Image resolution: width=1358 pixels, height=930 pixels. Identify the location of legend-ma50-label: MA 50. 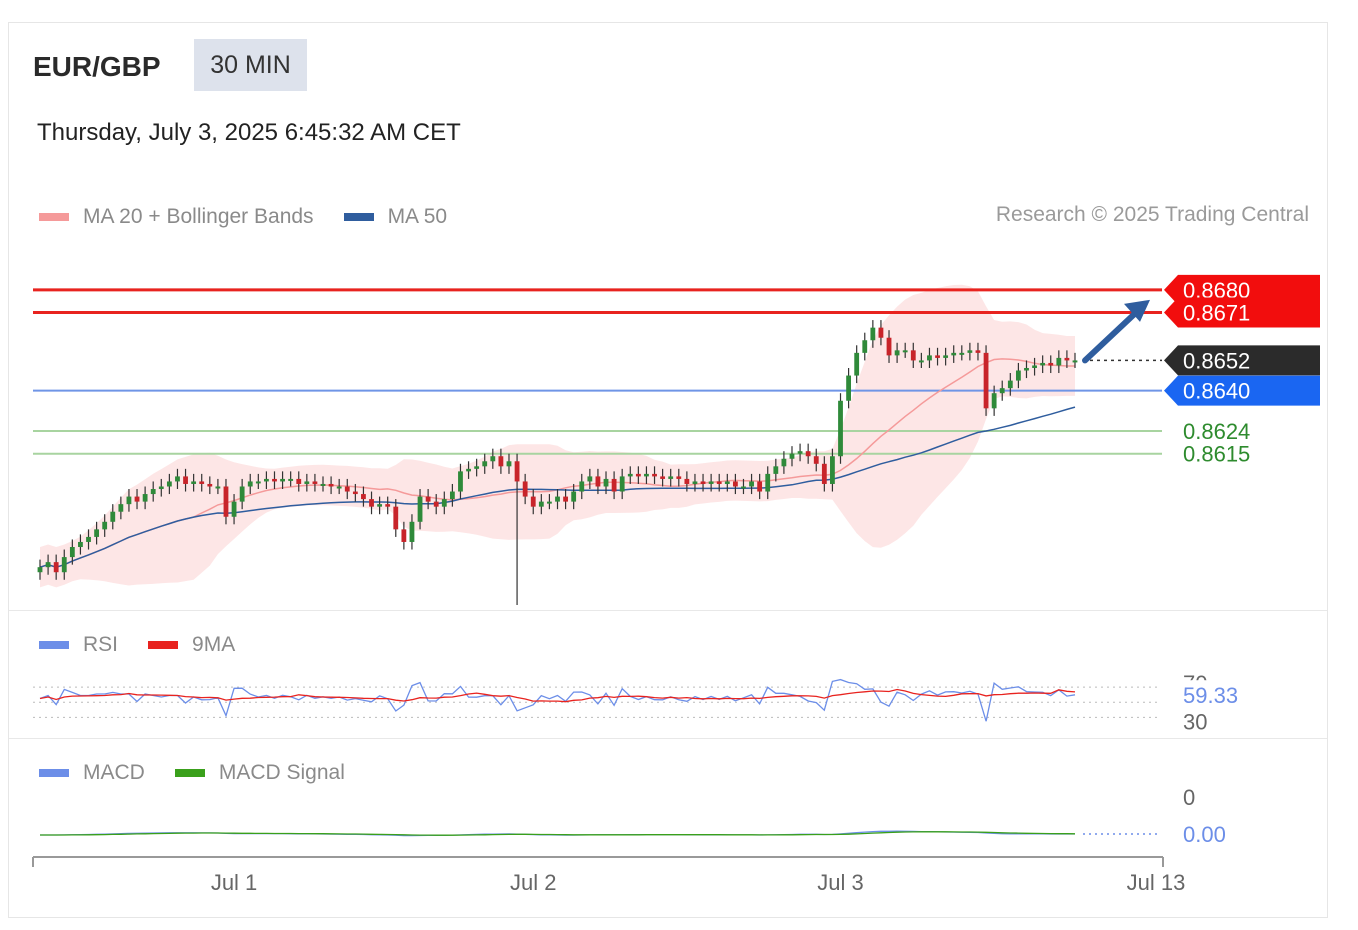
(417, 216).